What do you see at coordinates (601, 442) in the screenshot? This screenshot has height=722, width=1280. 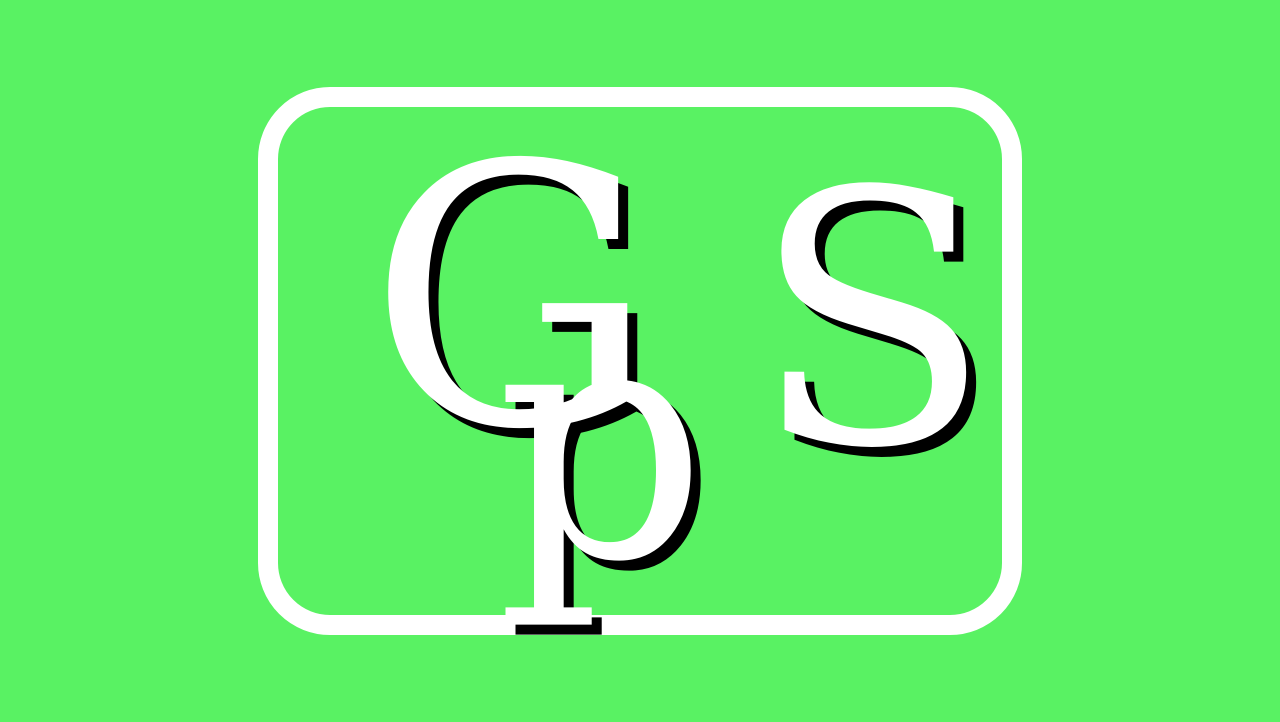 I see `letter-p: p` at bounding box center [601, 442].